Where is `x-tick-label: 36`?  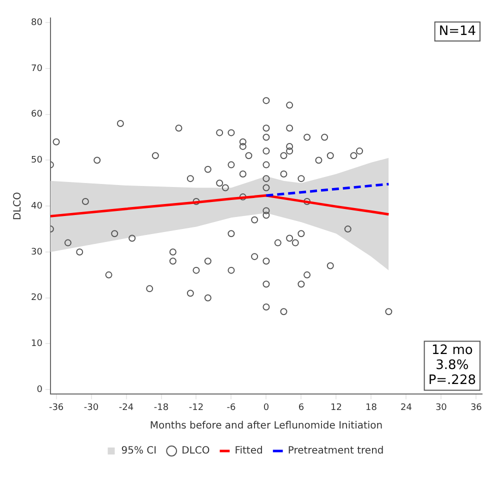 x-tick-label: 36 is located at coordinates (476, 407).